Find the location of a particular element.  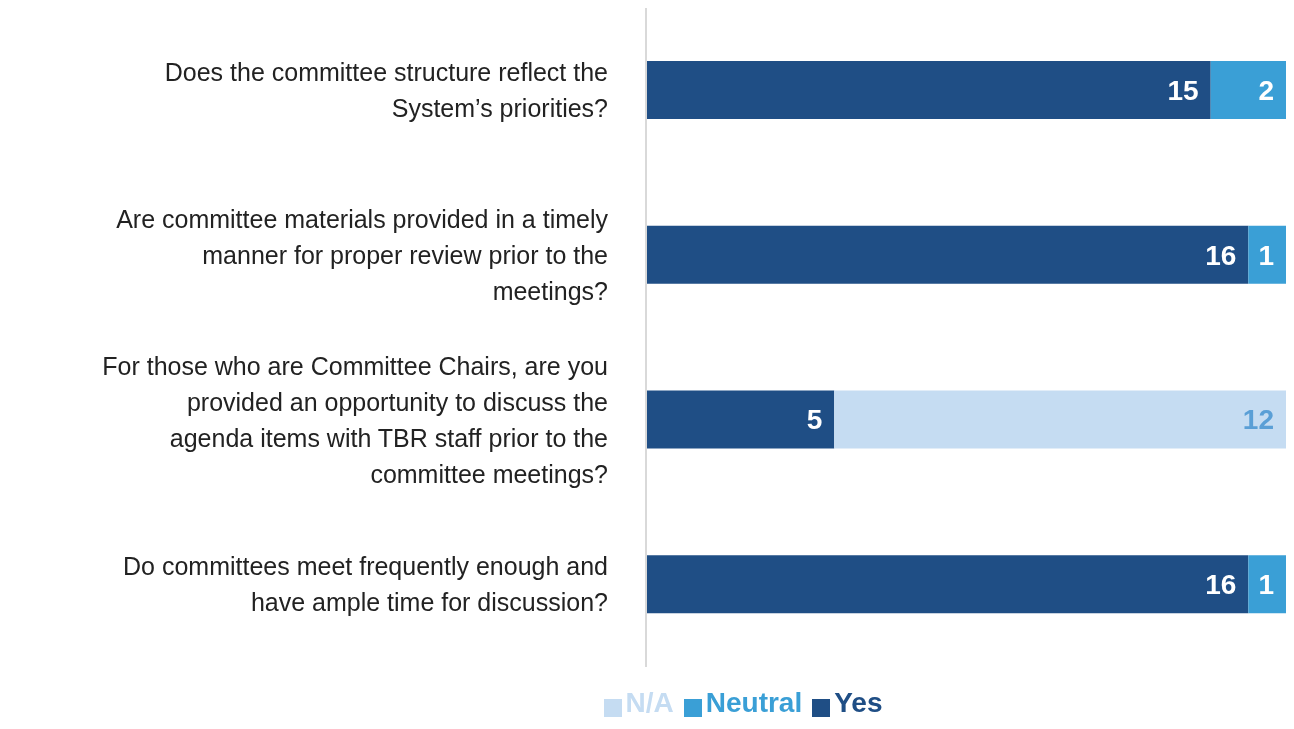

data-label: 2 is located at coordinates (1266, 90).